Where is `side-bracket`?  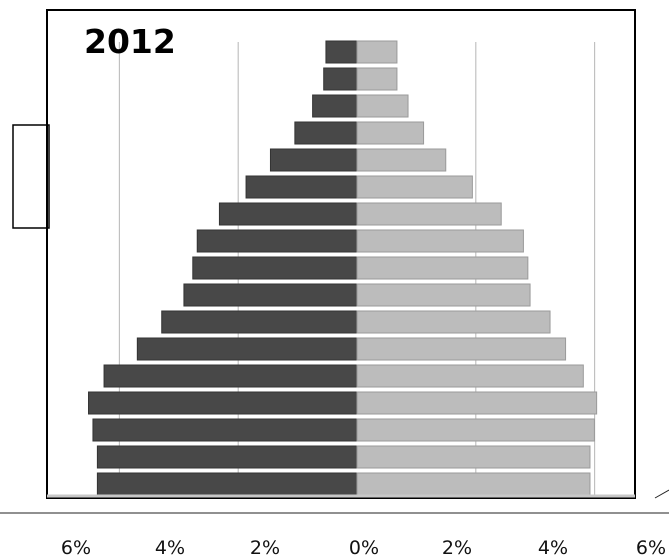 side-bracket is located at coordinates (31, 176).